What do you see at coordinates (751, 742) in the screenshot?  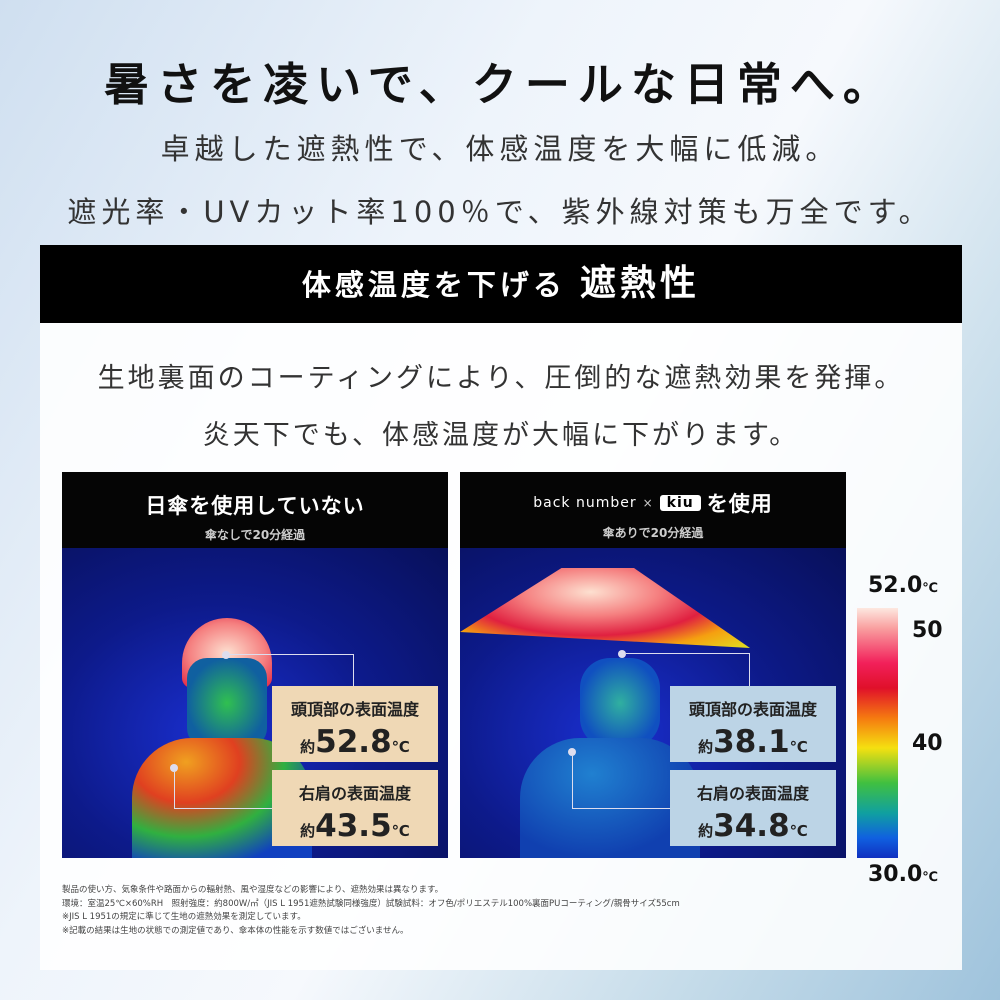 I see `head-temp-value: 38.1` at bounding box center [751, 742].